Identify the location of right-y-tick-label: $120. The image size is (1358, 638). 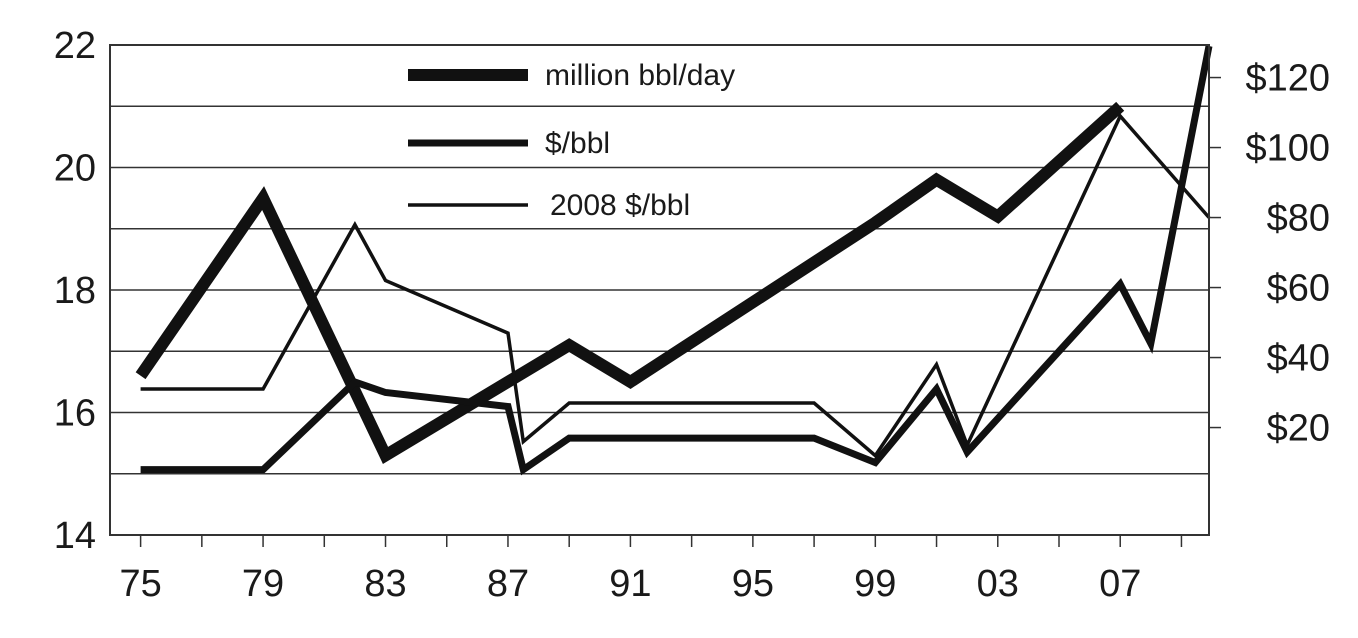
(1287, 79).